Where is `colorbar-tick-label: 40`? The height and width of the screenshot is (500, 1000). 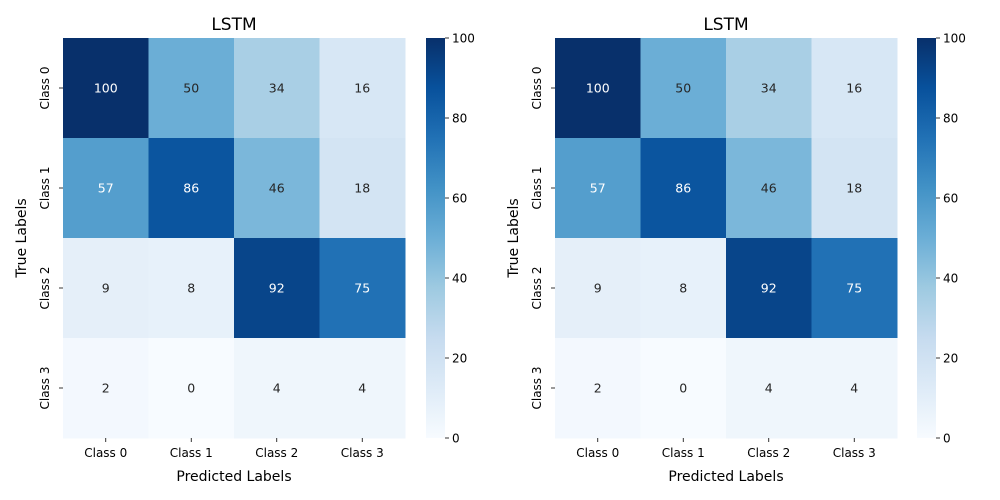 colorbar-tick-label: 40 is located at coordinates (950, 279).